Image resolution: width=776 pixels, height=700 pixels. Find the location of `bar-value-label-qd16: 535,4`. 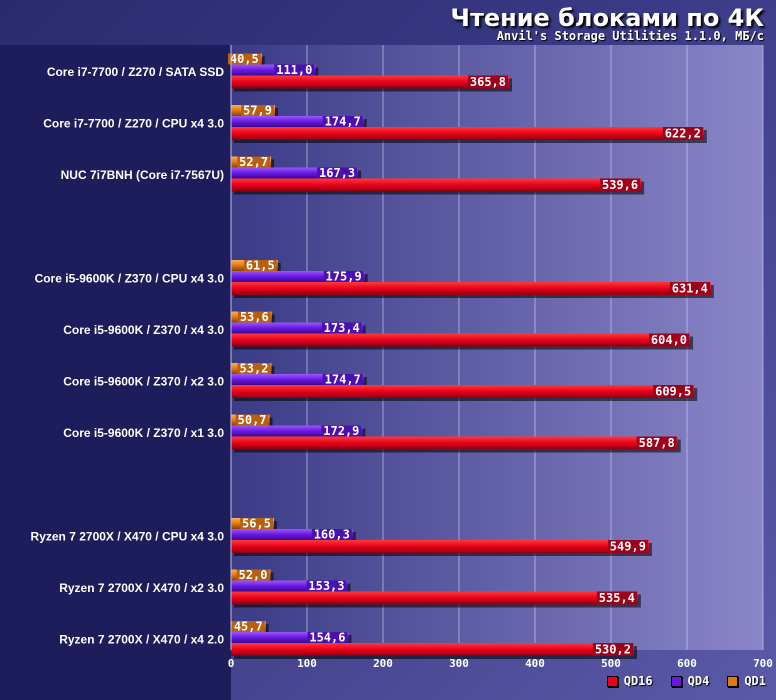

bar-value-label-qd16: 535,4 is located at coordinates (617, 598).